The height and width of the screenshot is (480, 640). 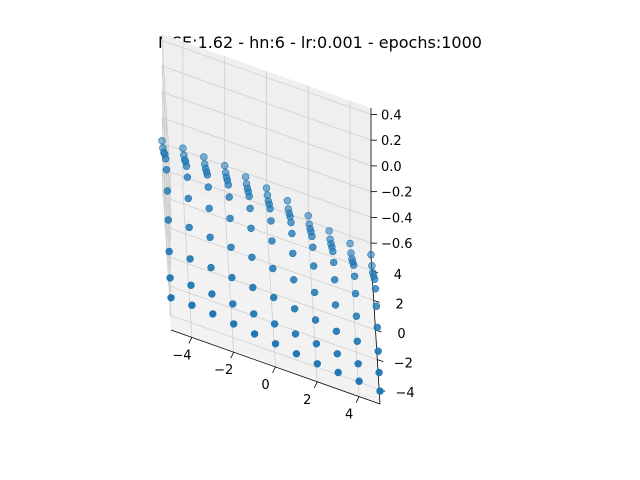 I want to click on x-tick-label: −4, so click(x=181, y=355).